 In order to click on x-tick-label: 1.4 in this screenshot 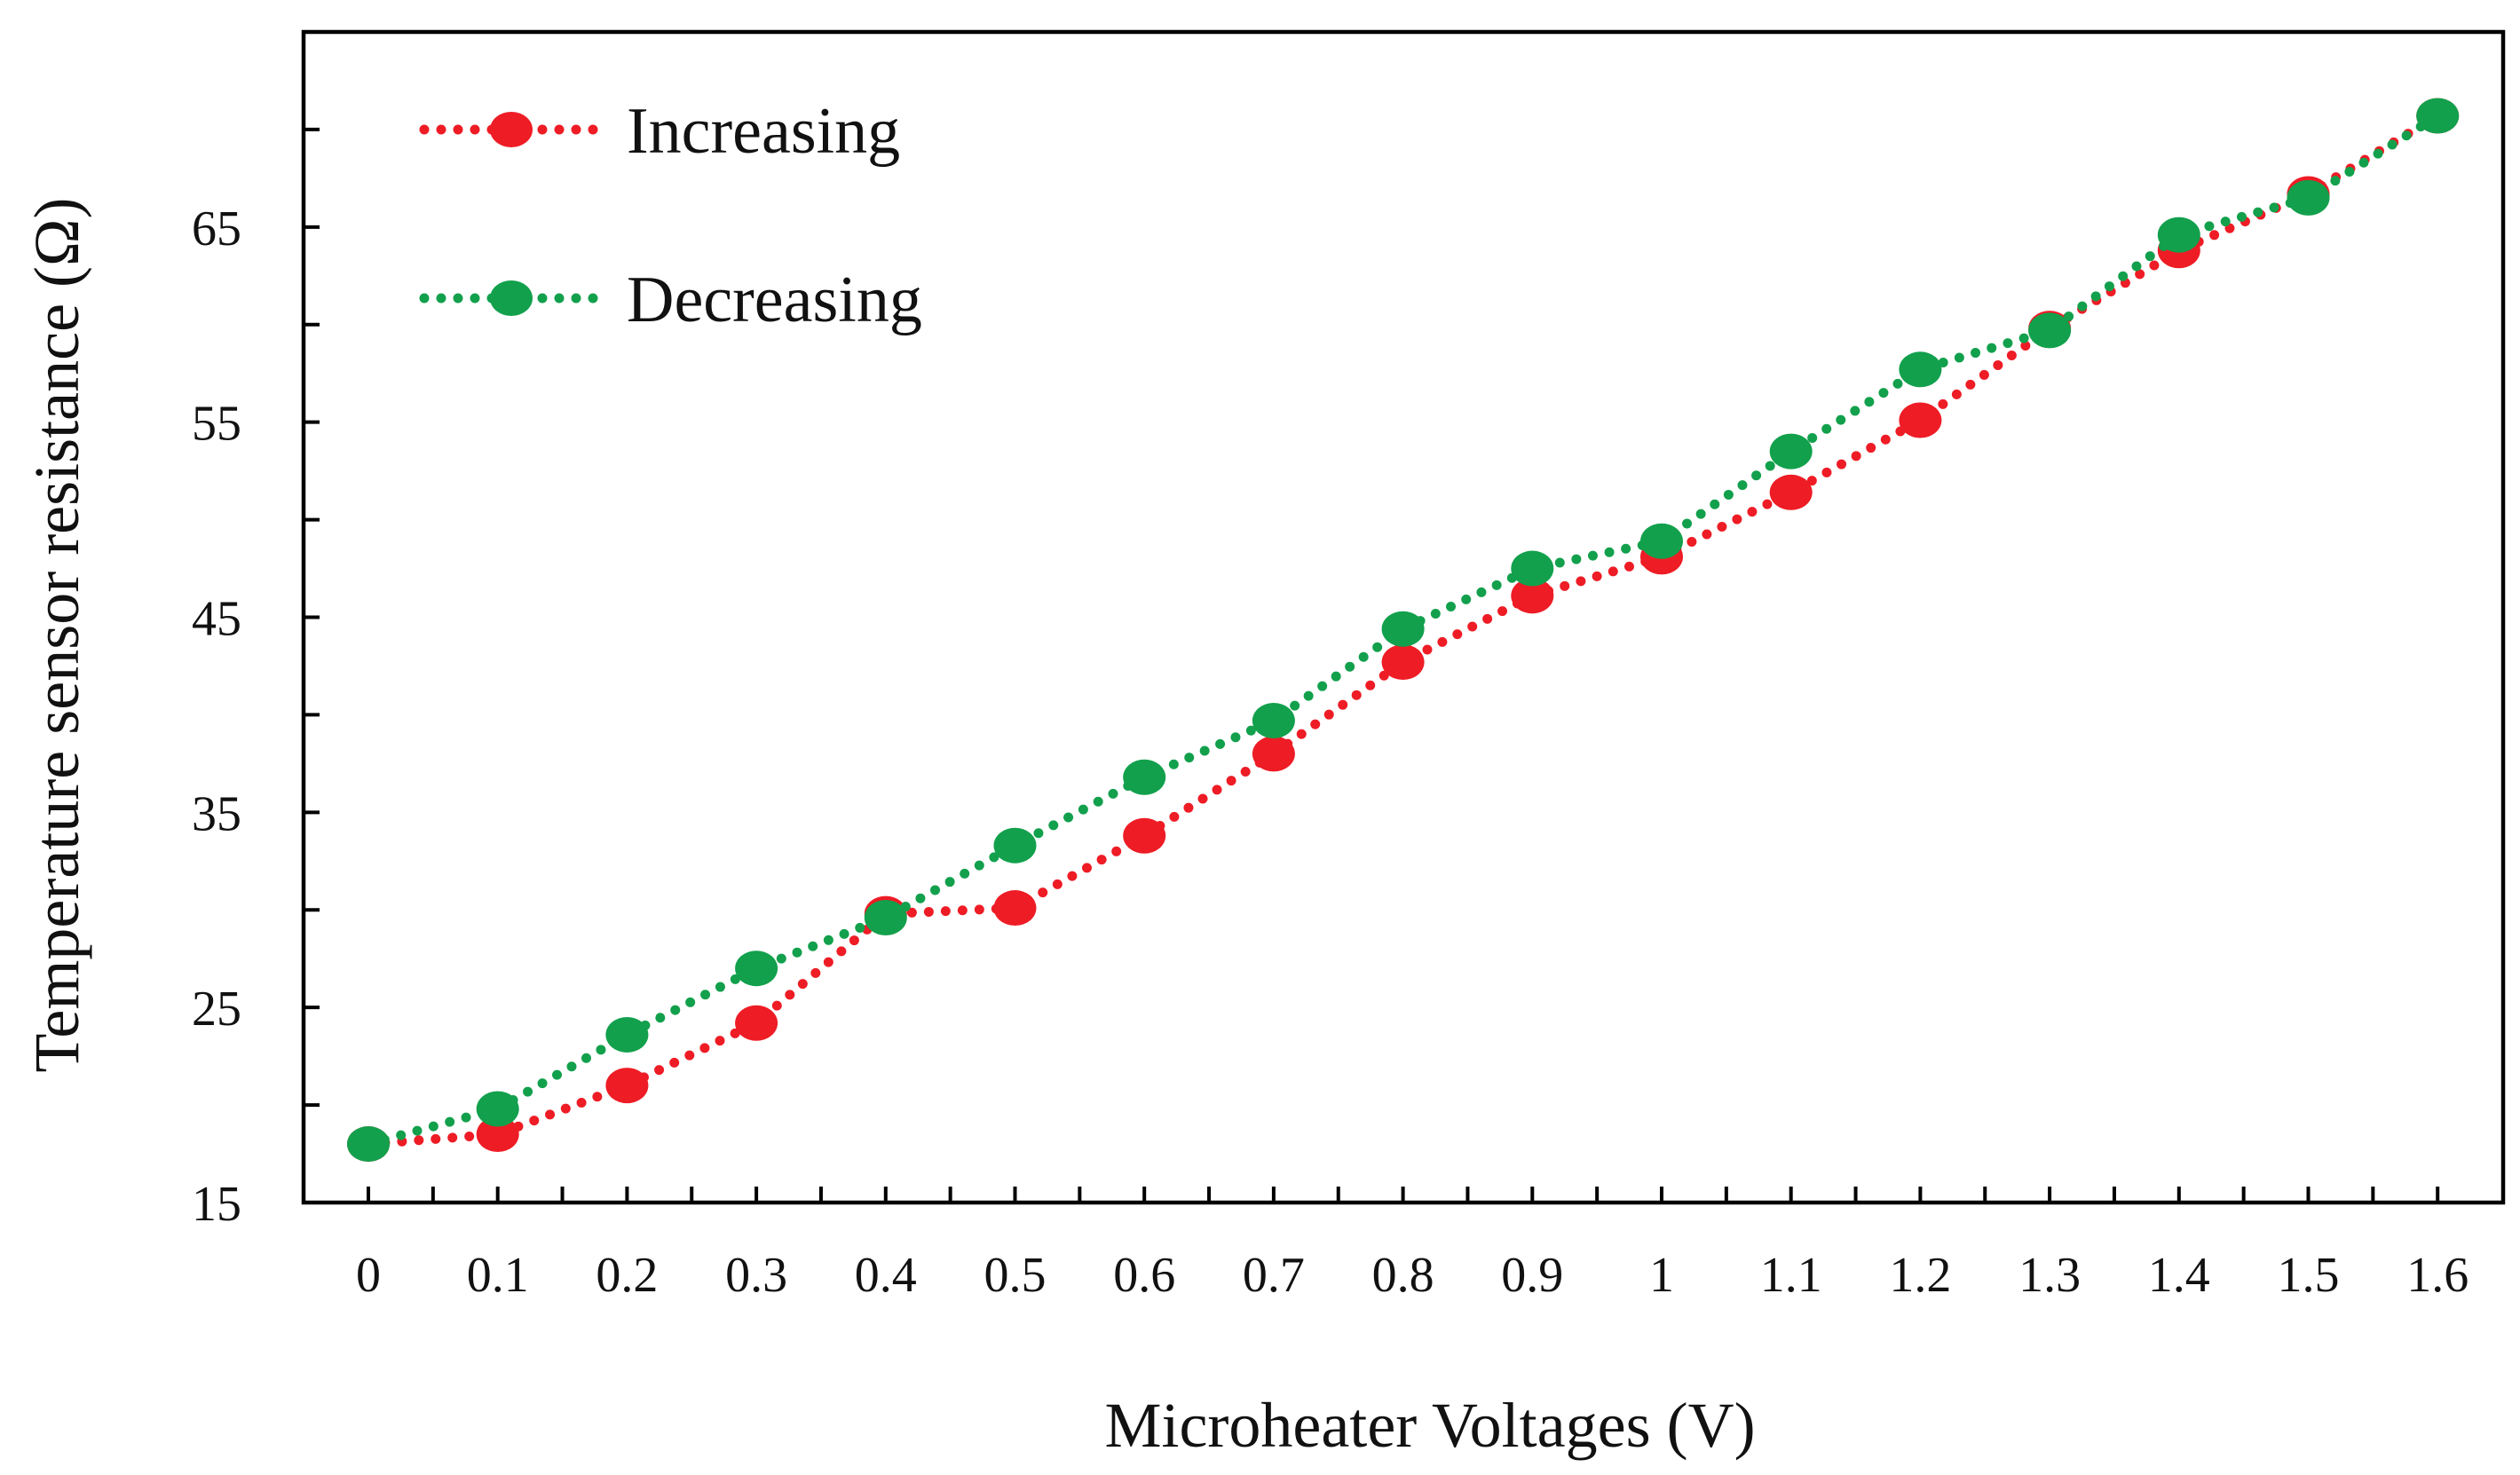, I will do `click(2179, 1275)`.